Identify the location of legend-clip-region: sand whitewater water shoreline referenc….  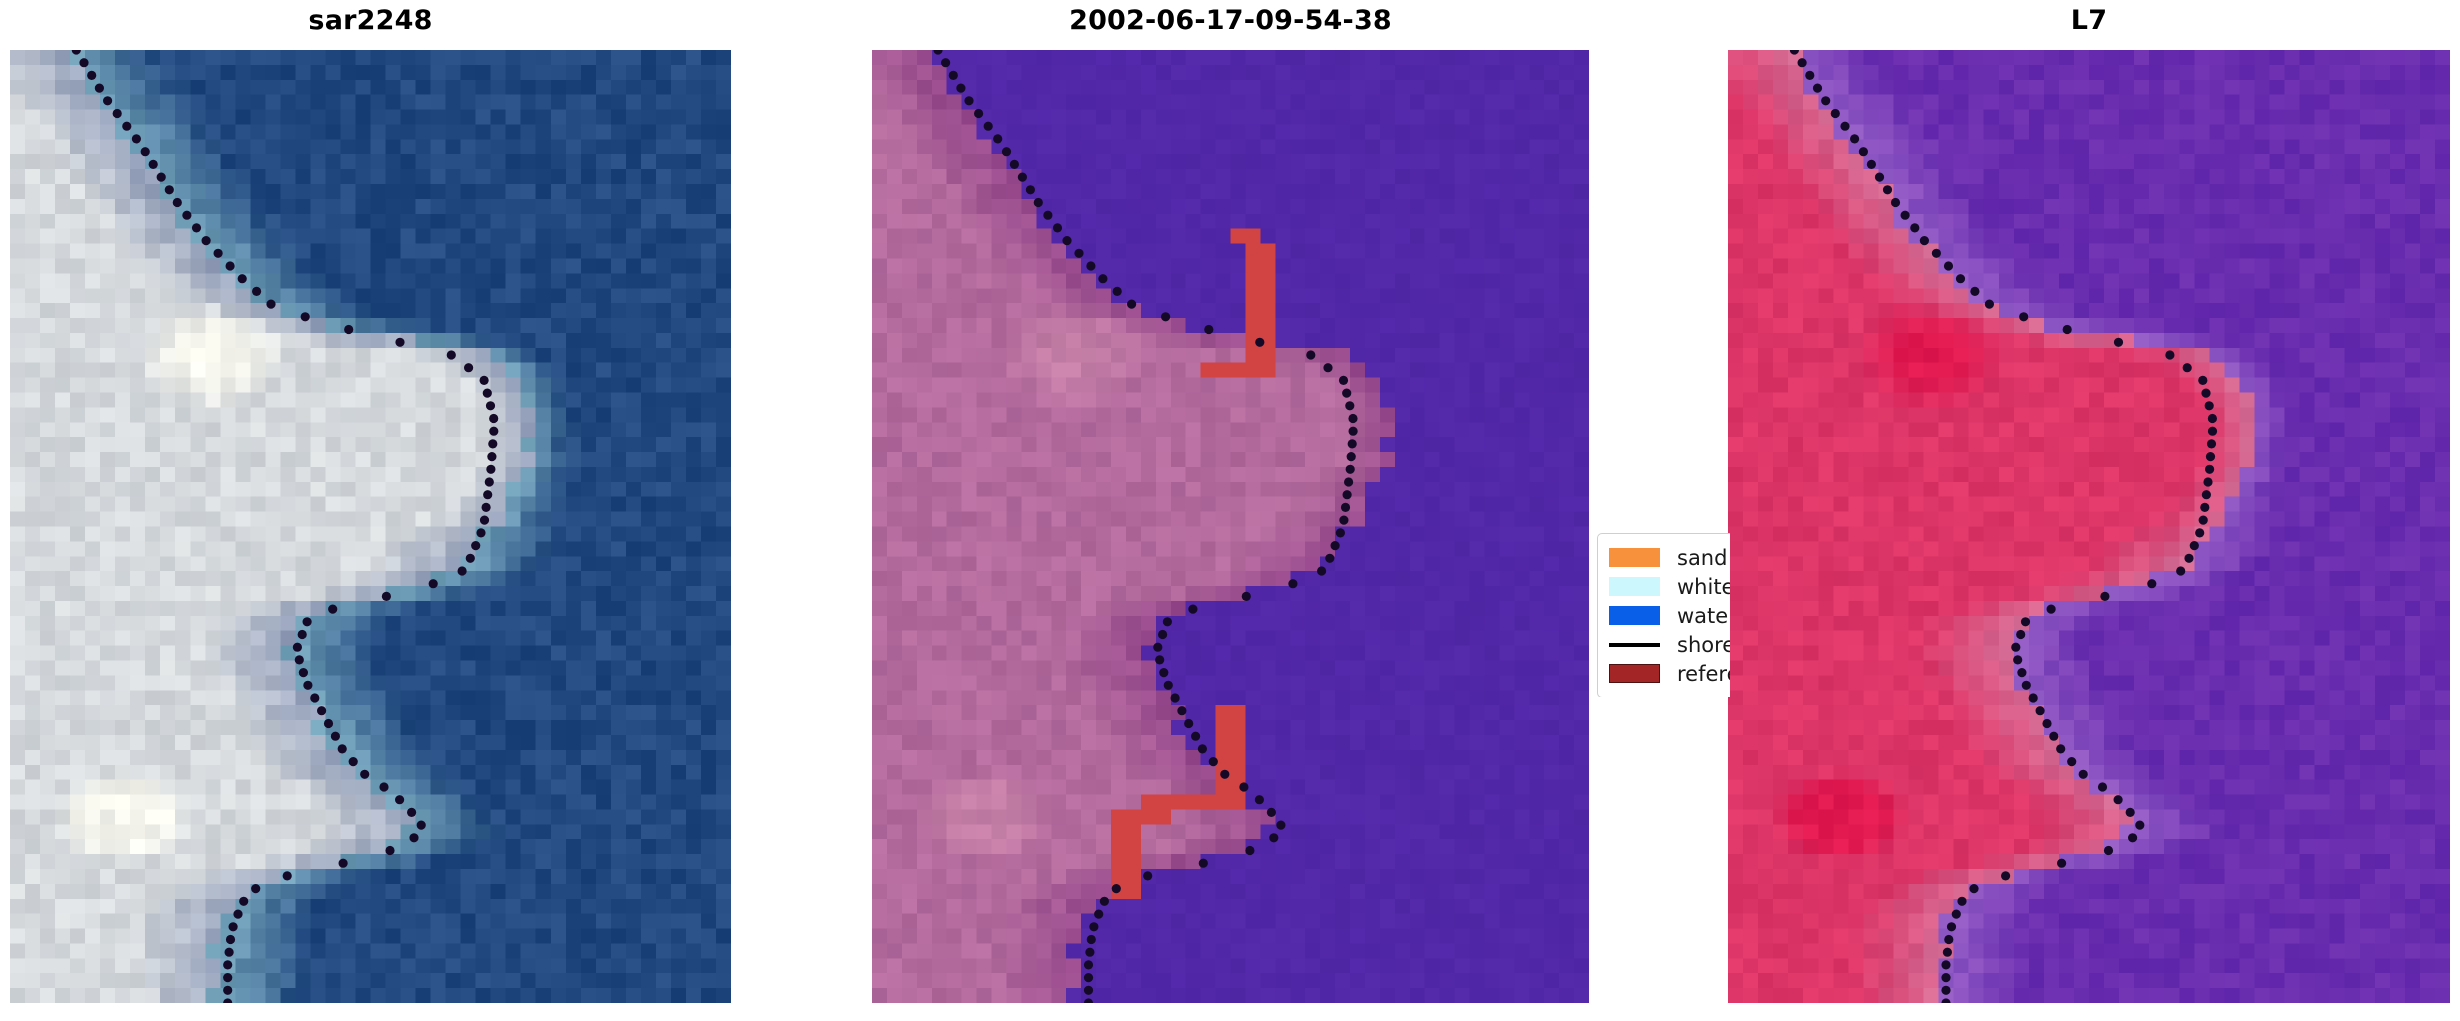
(1663, 615).